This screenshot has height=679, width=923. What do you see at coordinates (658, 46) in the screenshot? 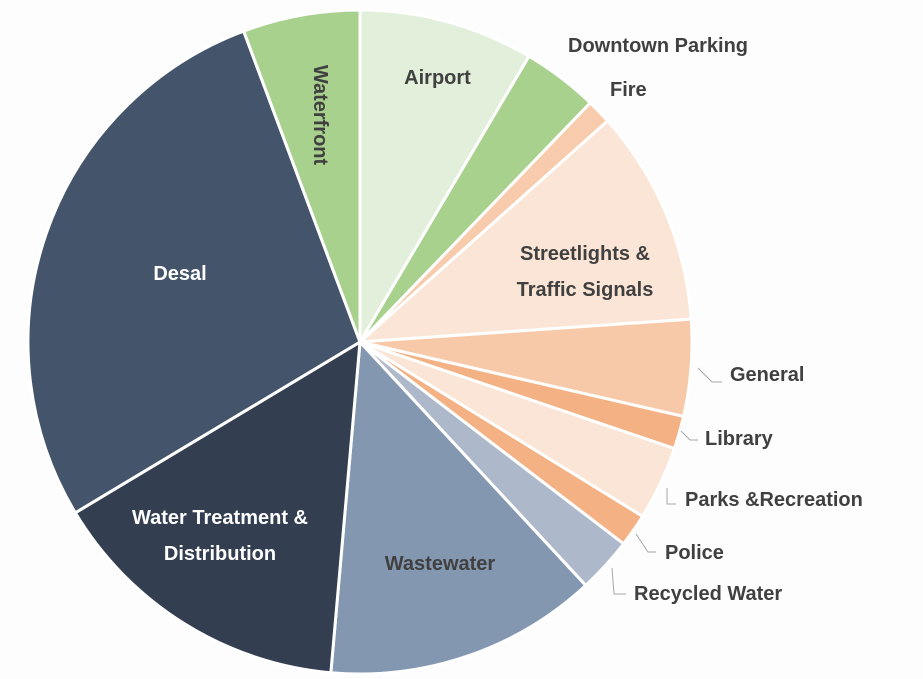
I see `slice-label: Downtown Parking` at bounding box center [658, 46].